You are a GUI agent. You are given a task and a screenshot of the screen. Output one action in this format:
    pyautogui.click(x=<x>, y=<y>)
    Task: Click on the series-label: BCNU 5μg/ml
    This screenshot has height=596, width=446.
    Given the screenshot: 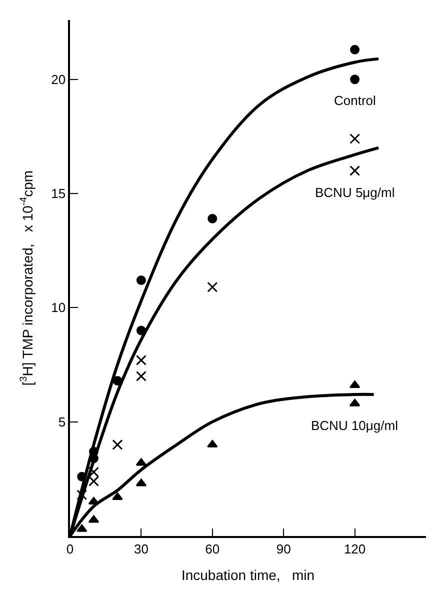 What is the action you would take?
    pyautogui.click(x=355, y=192)
    